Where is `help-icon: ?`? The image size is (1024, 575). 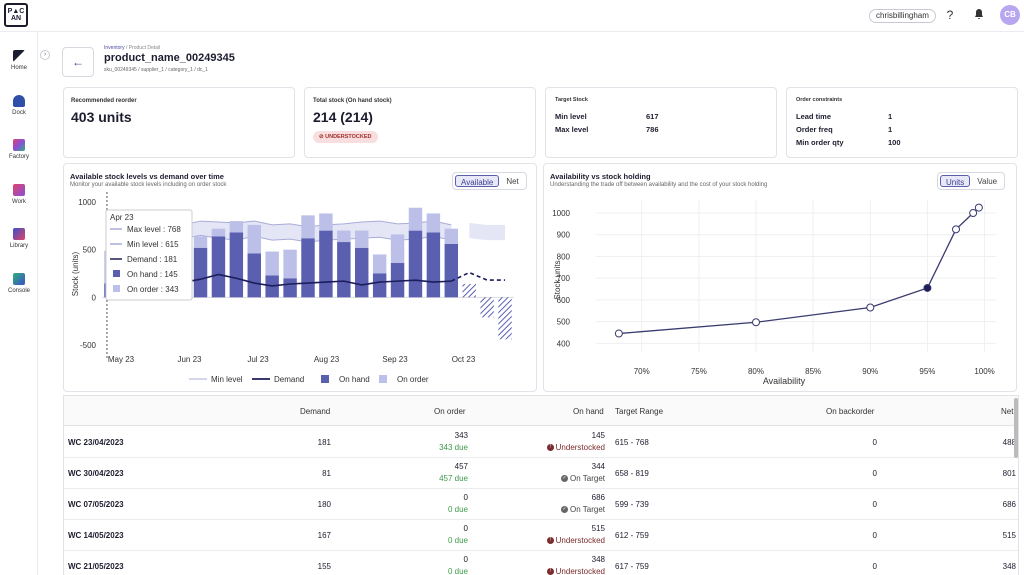
help-icon: ? is located at coordinates (950, 15).